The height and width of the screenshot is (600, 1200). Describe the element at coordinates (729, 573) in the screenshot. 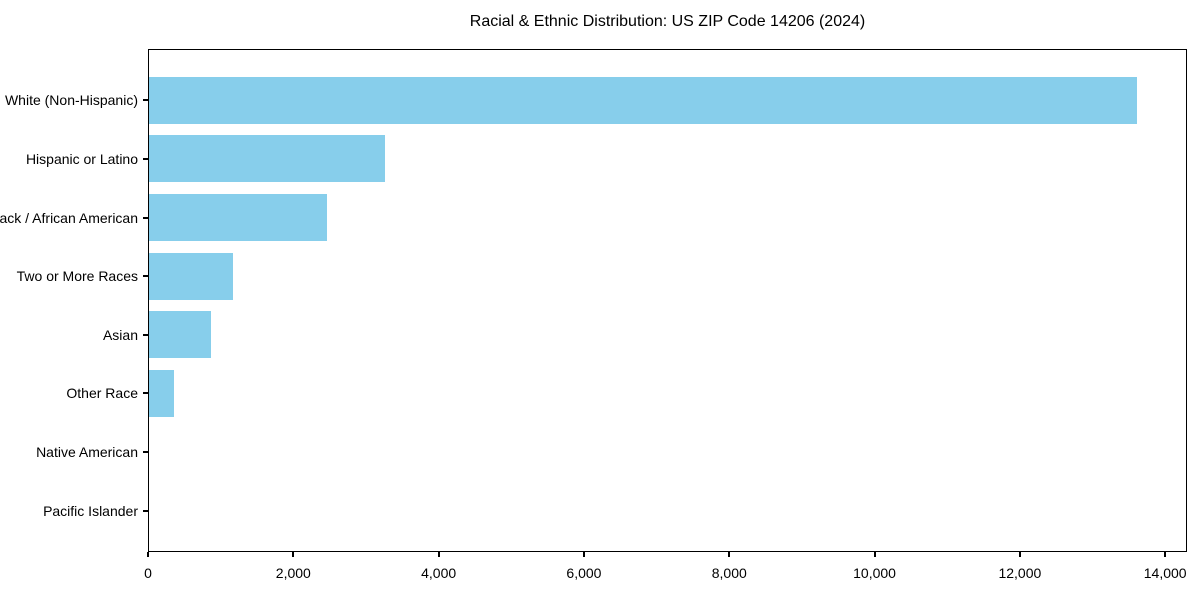

I see `x-tick-label: 8,000` at that location.